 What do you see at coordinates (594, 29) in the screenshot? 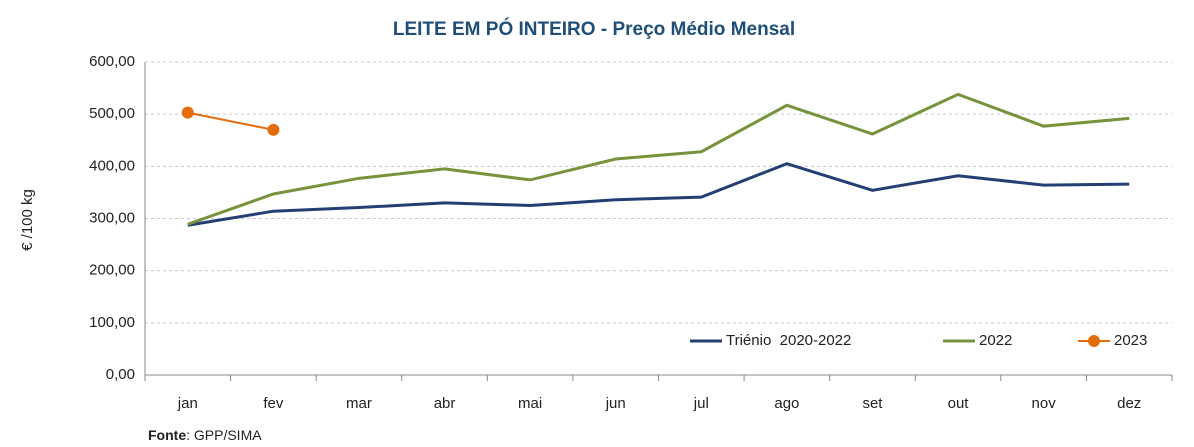
I see `chart-title: LEITE EM PÓ INTEIRO - Preço Médio Mensal` at bounding box center [594, 29].